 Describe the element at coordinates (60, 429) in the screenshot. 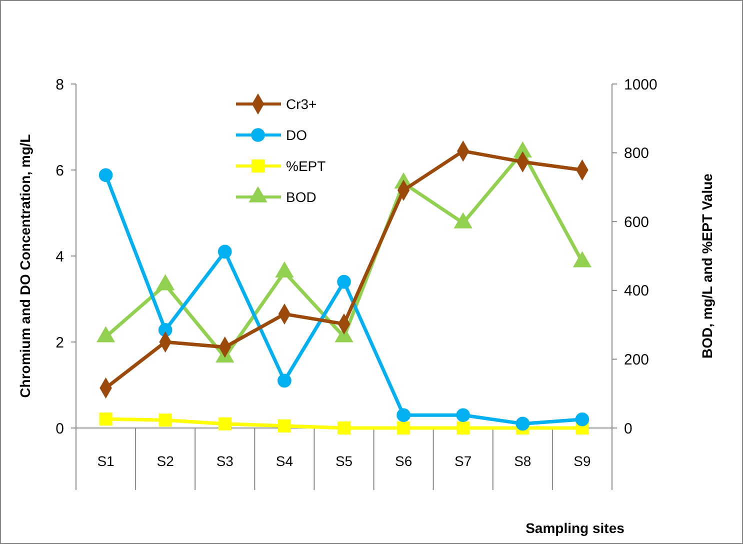

I see `y-tick-label: 0` at that location.